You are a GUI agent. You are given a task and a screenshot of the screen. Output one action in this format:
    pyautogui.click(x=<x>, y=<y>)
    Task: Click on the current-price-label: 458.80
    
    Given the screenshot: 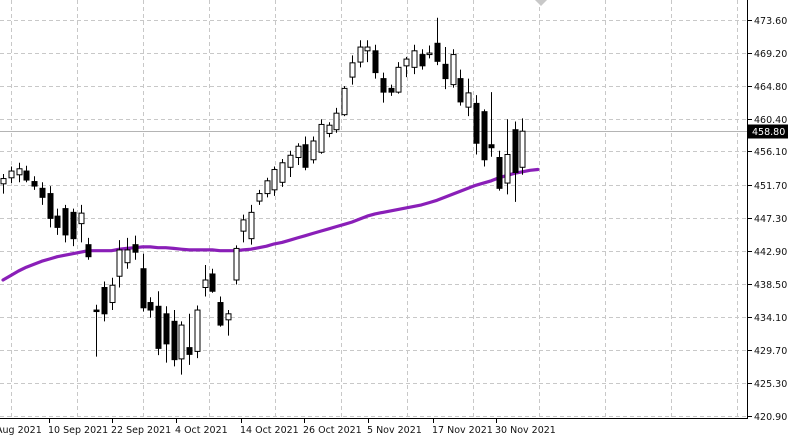 What is the action you would take?
    pyautogui.click(x=768, y=132)
    